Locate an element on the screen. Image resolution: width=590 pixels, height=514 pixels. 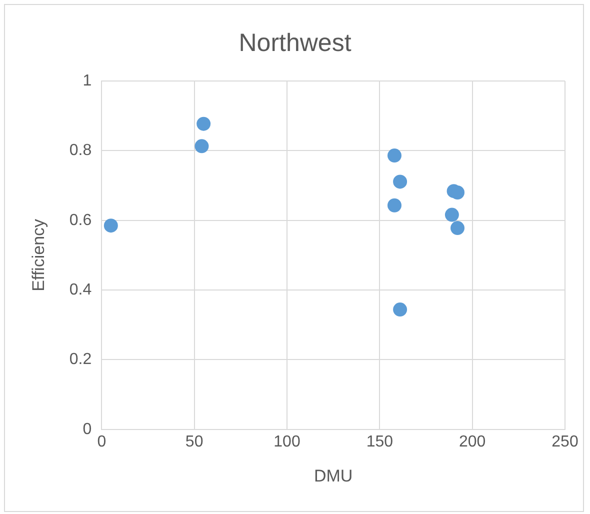
x-tick-label: 50 is located at coordinates (194, 441).